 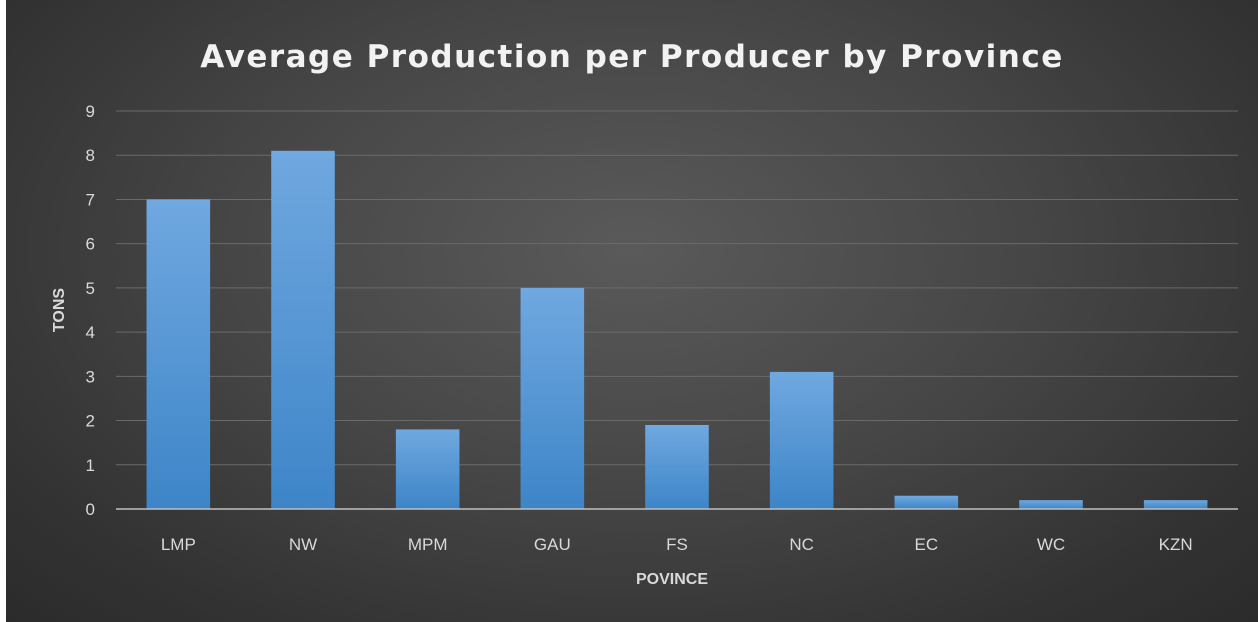 I want to click on x-tick-label: WC, so click(x=1051, y=544).